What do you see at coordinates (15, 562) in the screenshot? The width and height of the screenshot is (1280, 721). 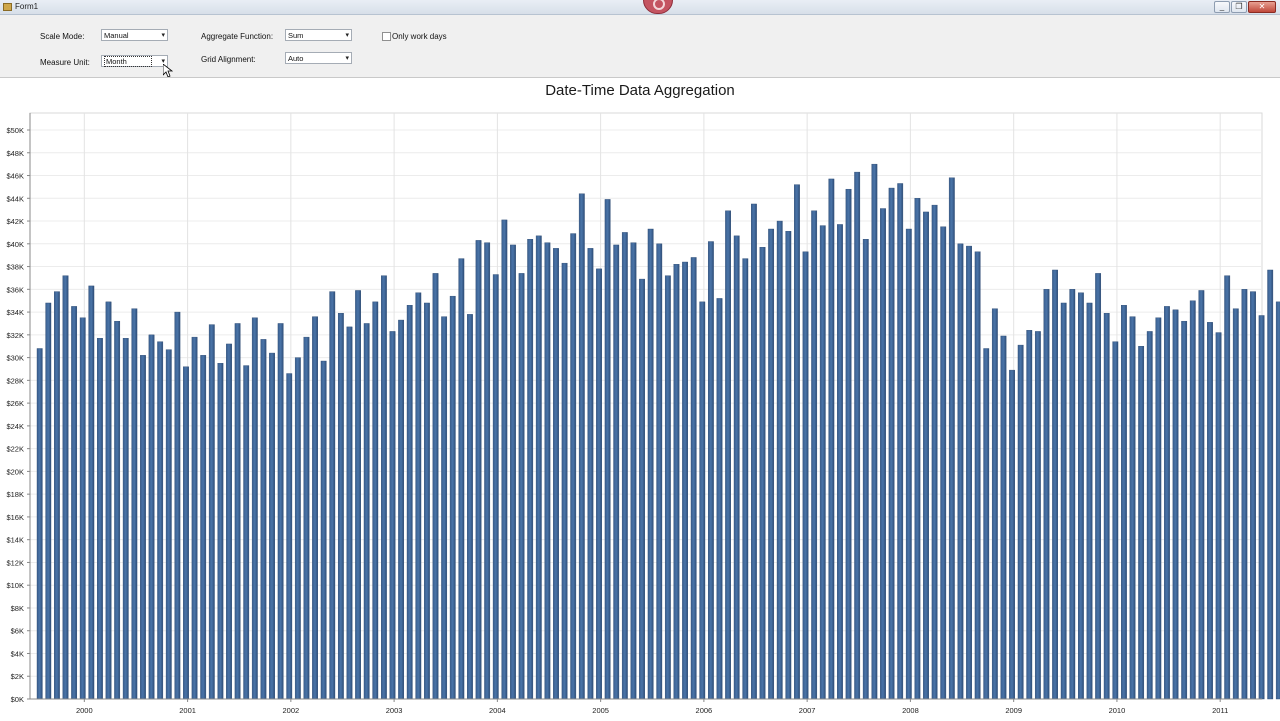 I see `y-tick-label: $12K` at bounding box center [15, 562].